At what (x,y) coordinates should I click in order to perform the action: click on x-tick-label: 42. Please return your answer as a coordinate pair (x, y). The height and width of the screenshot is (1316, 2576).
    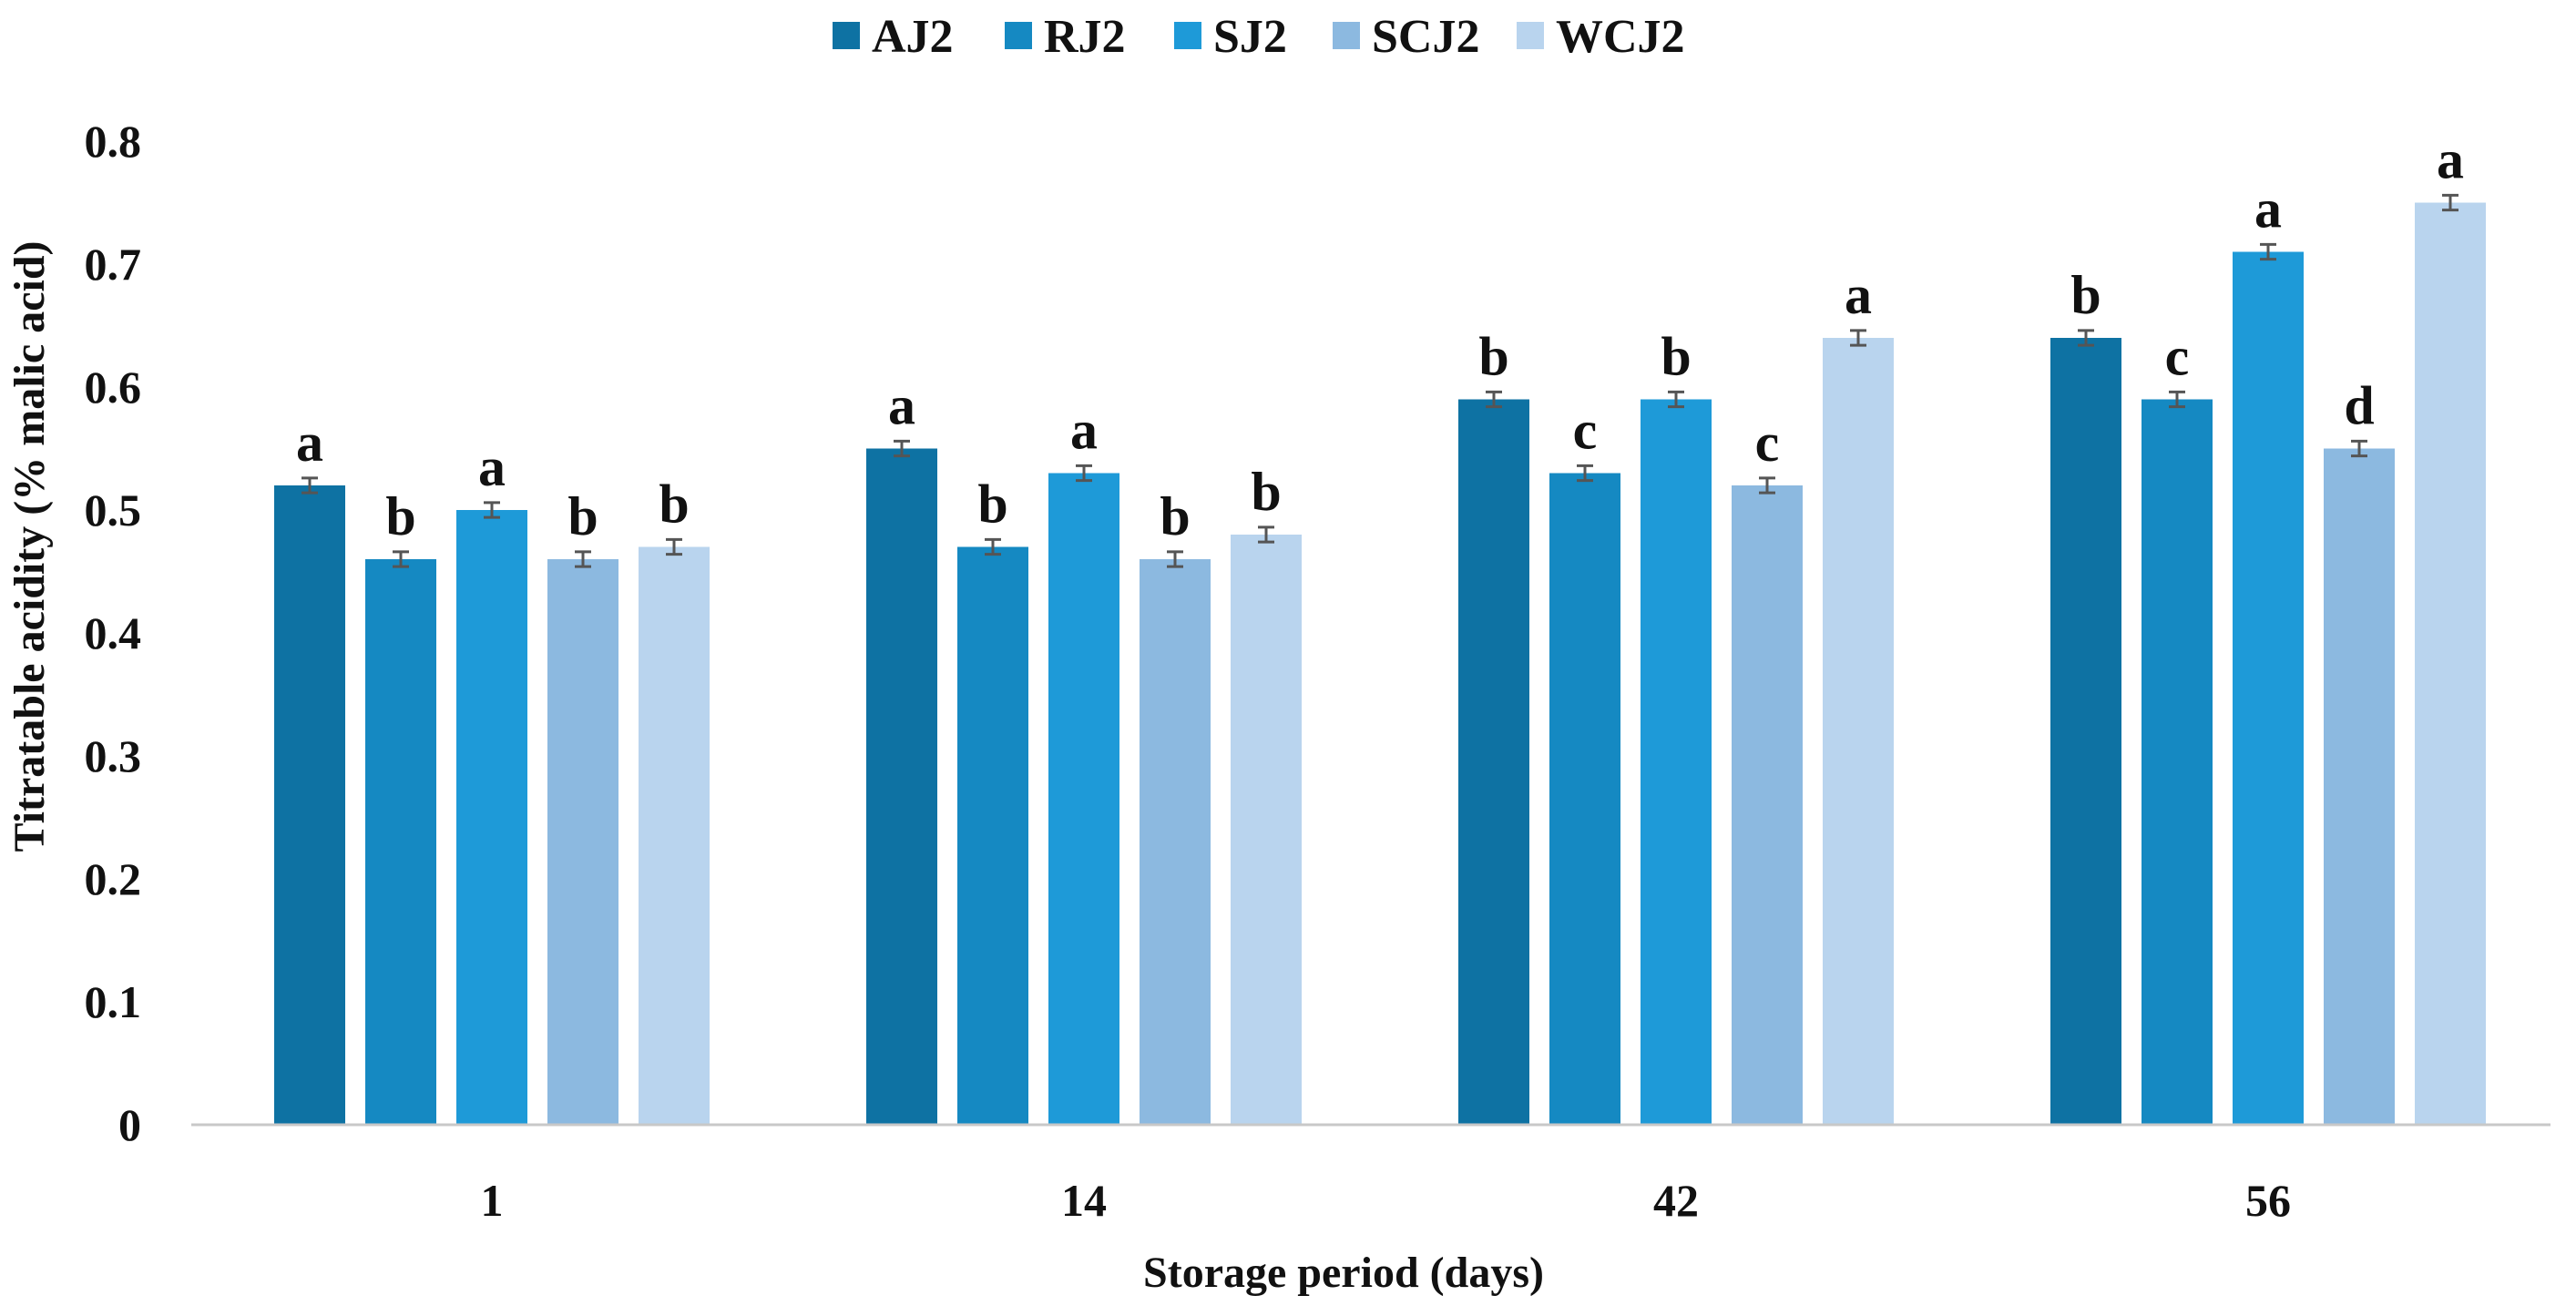
    Looking at the image, I should click on (1676, 1200).